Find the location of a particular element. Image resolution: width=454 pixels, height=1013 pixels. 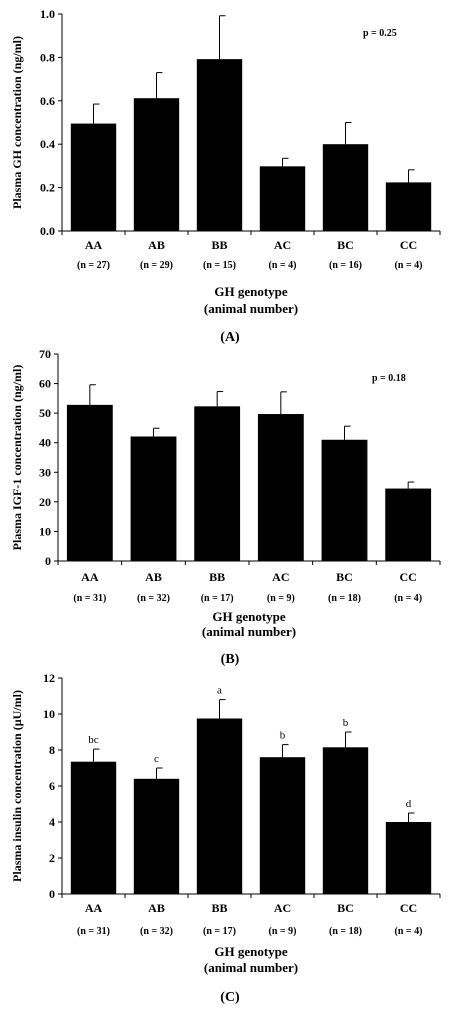

y-tick-label: 0.8 is located at coordinates (47, 57).